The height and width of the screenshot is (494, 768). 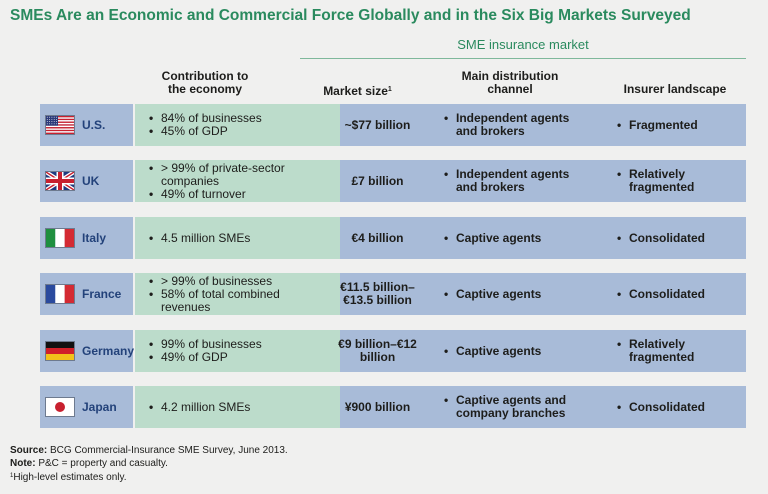 What do you see at coordinates (29, 450) in the screenshot?
I see `source-label: Source:` at bounding box center [29, 450].